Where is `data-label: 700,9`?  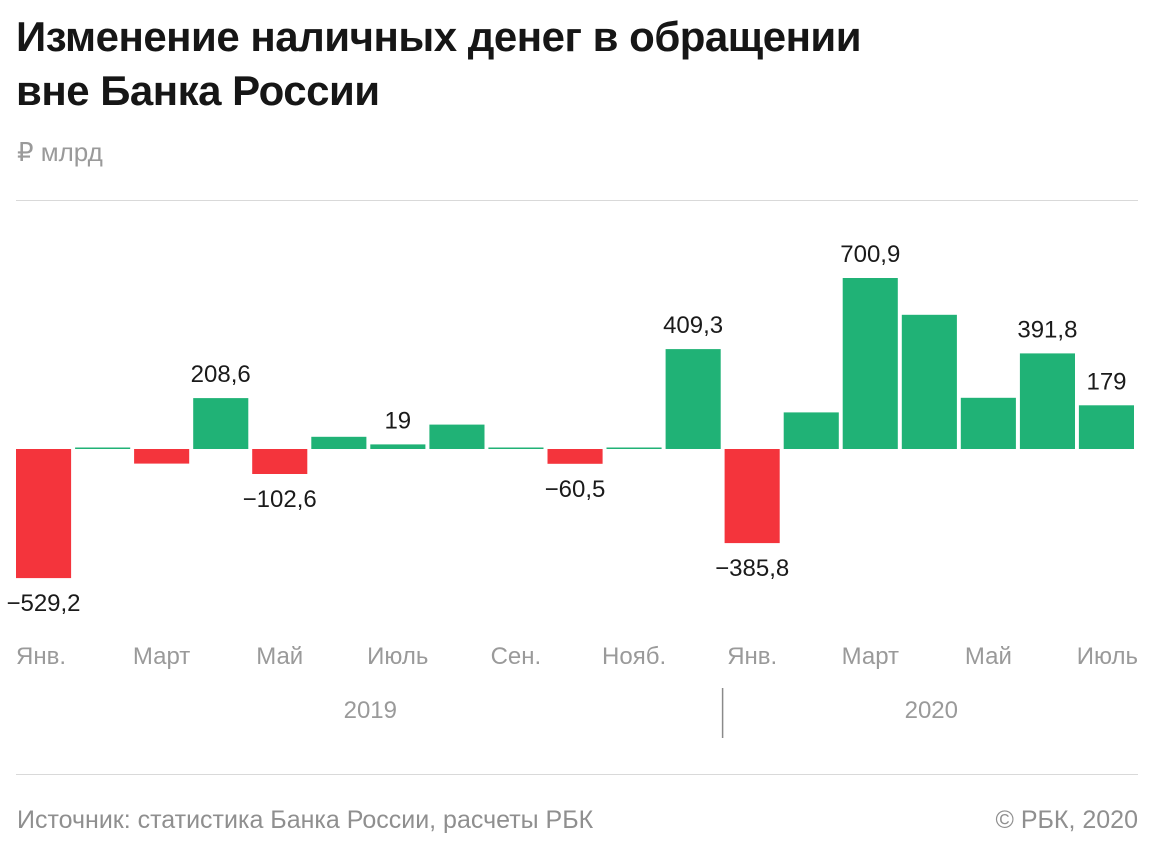
data-label: 700,9 is located at coordinates (870, 254).